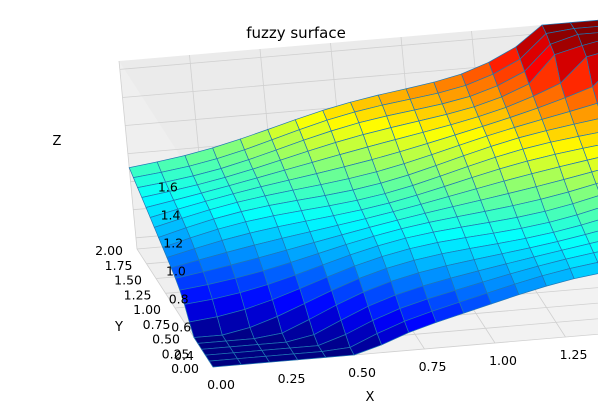  What do you see at coordinates (157, 324) in the screenshot?
I see `y-tick-label: 0.75` at bounding box center [157, 324].